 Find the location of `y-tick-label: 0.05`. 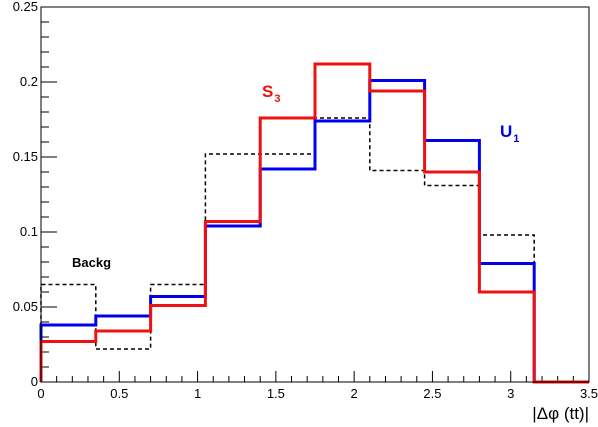

y-tick-label: 0.05 is located at coordinates (25, 306).